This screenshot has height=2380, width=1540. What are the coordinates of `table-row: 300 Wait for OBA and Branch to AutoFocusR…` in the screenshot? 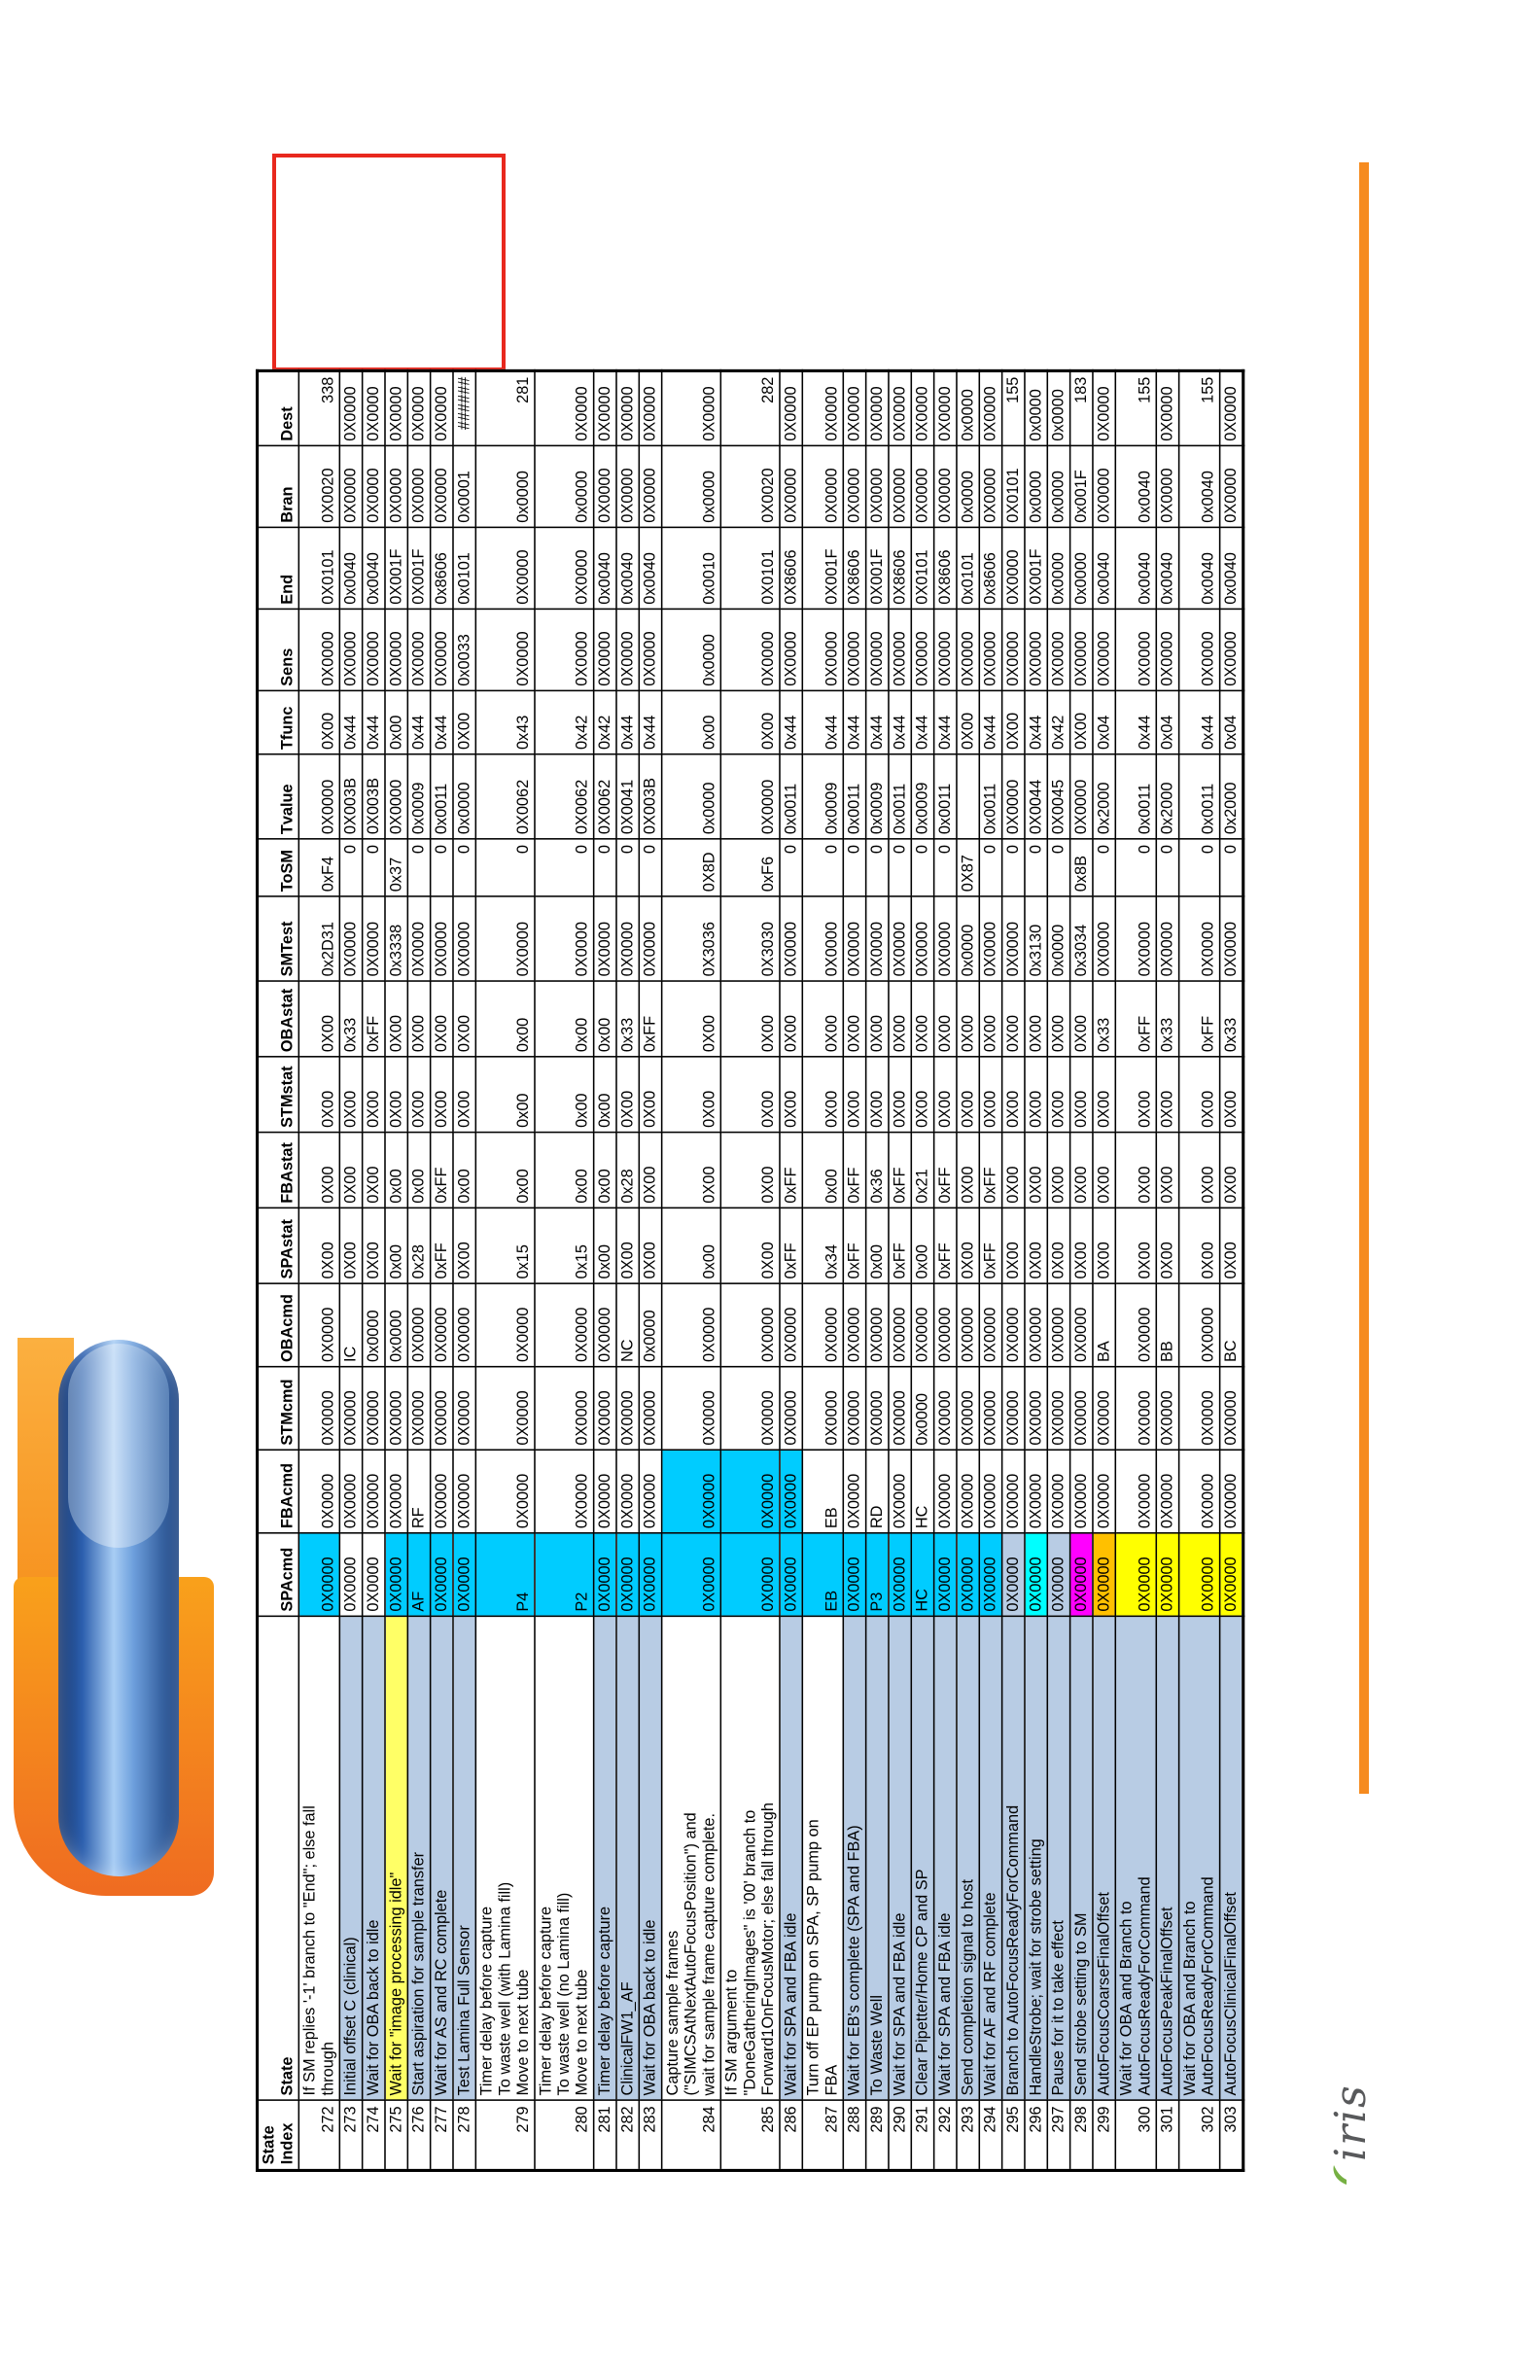 It's located at (1136, 1270).